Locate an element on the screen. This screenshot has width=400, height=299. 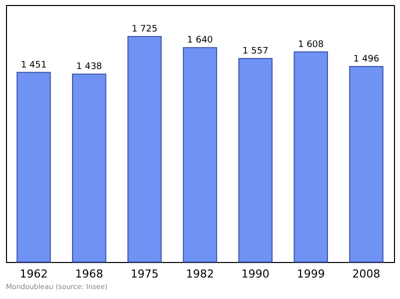
data-label: 1 640 is located at coordinates (200, 41).